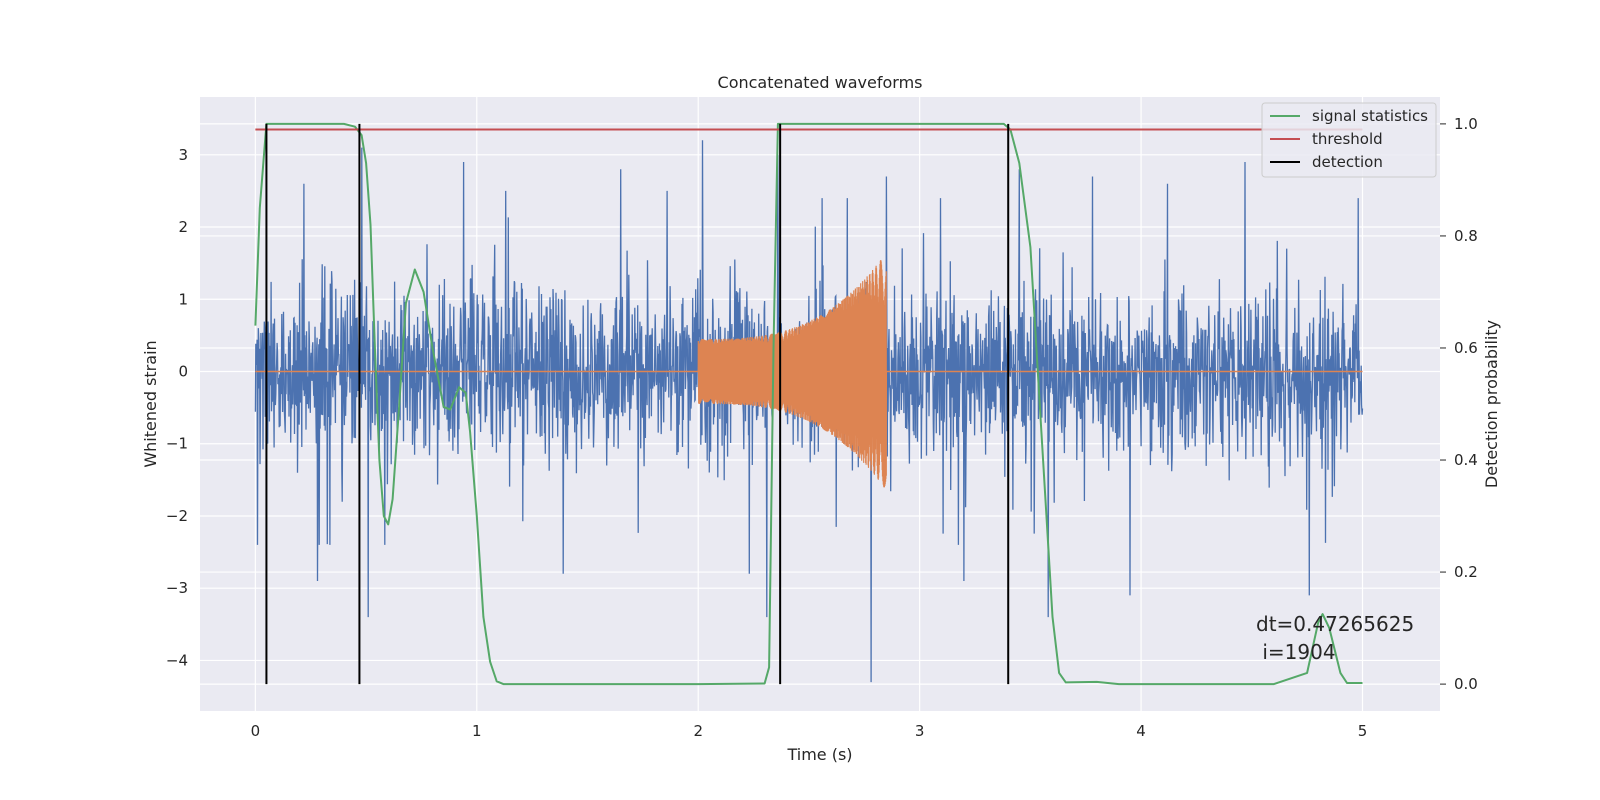  I want to click on x-tick-label: 1, so click(477, 731).